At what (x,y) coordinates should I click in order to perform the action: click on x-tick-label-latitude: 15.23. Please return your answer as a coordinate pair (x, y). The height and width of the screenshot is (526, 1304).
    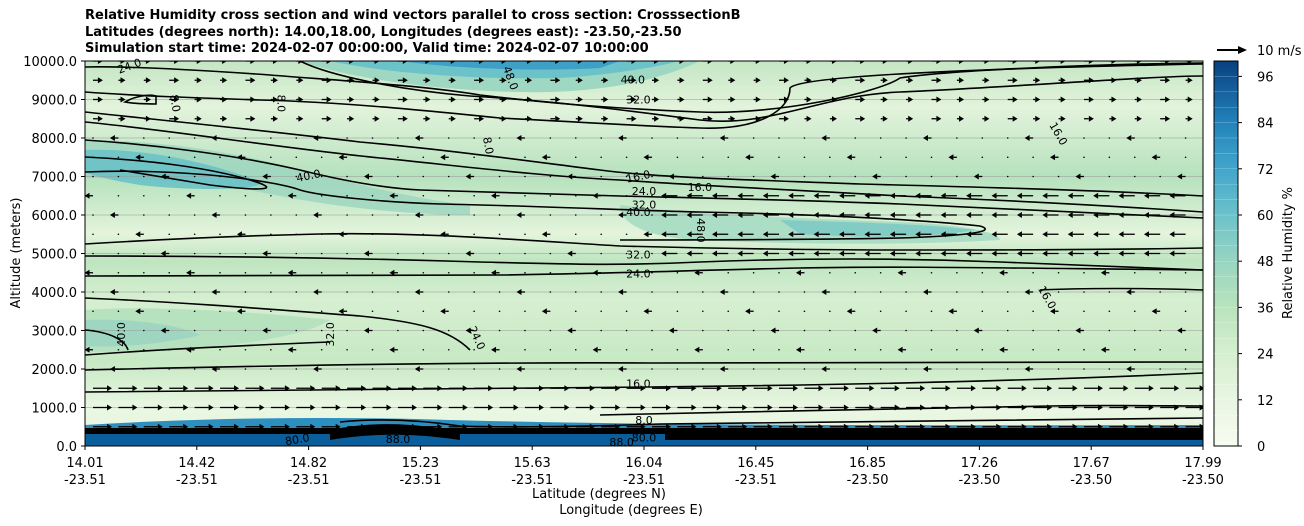
    Looking at the image, I should click on (420, 463).